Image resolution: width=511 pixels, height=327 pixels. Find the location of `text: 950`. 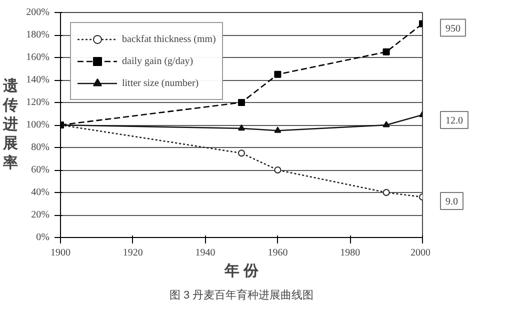

text: 950 is located at coordinates (453, 28).